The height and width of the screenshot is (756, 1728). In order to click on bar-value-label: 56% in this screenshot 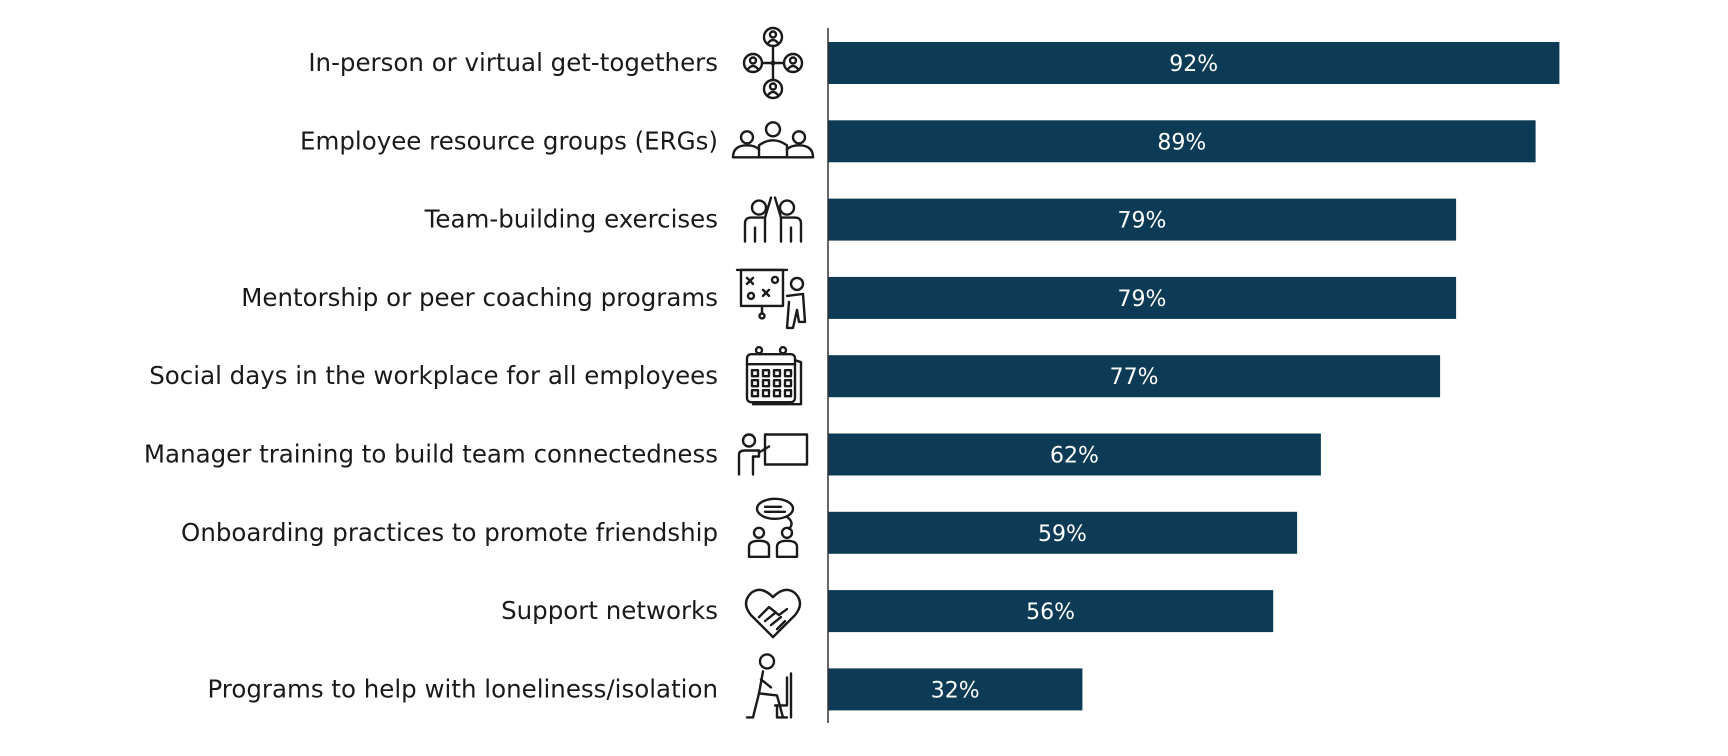, I will do `click(1050, 612)`.